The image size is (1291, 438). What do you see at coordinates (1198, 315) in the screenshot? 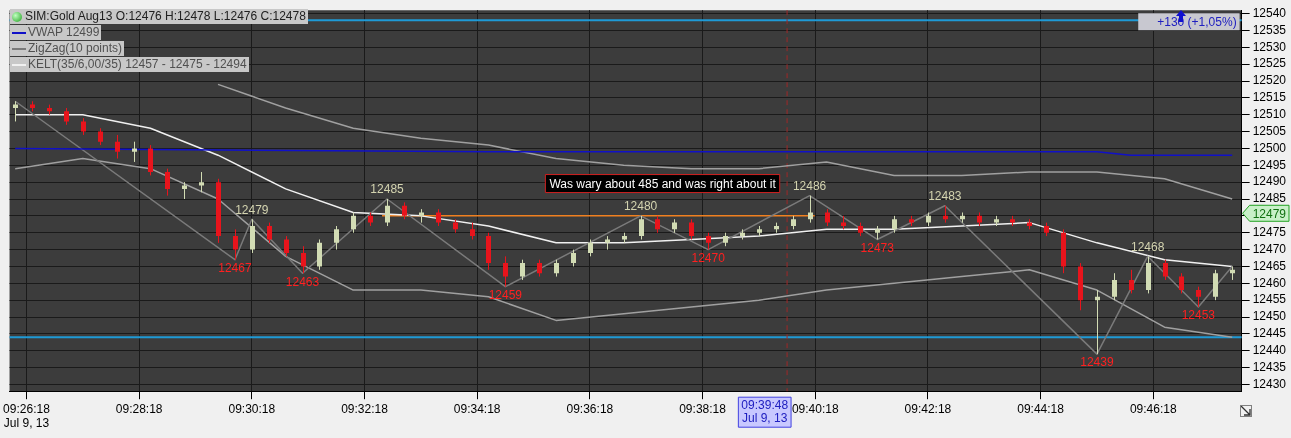
I see `data-label: 12453` at bounding box center [1198, 315].